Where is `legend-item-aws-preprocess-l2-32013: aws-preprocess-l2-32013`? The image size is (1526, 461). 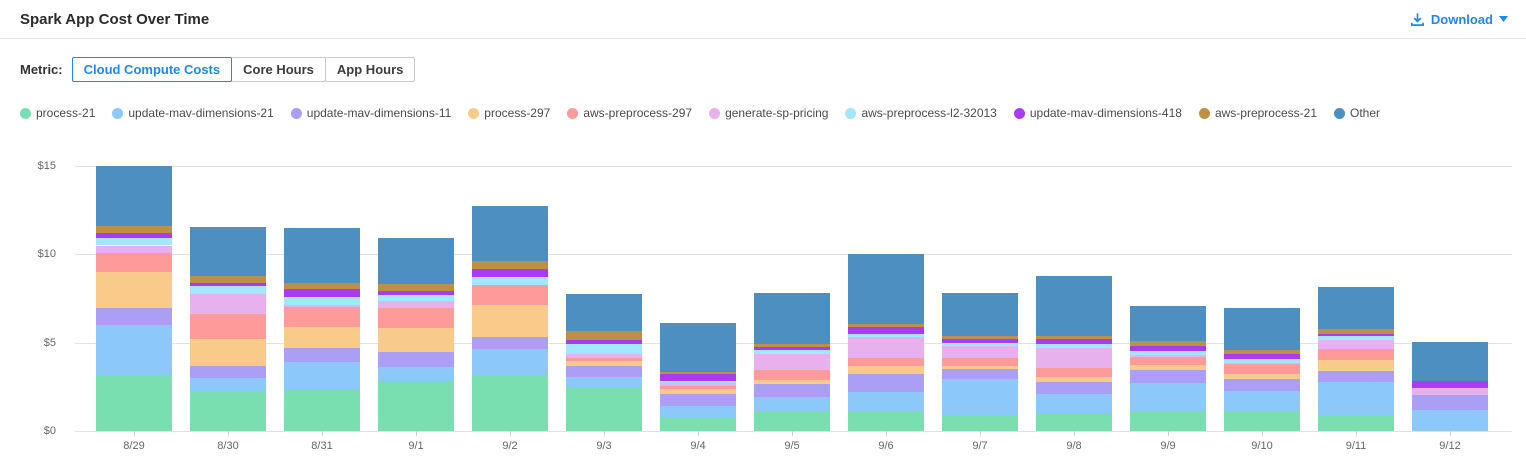 legend-item-aws-preprocess-l2-32013: aws-preprocess-l2-32013 is located at coordinates (921, 113).